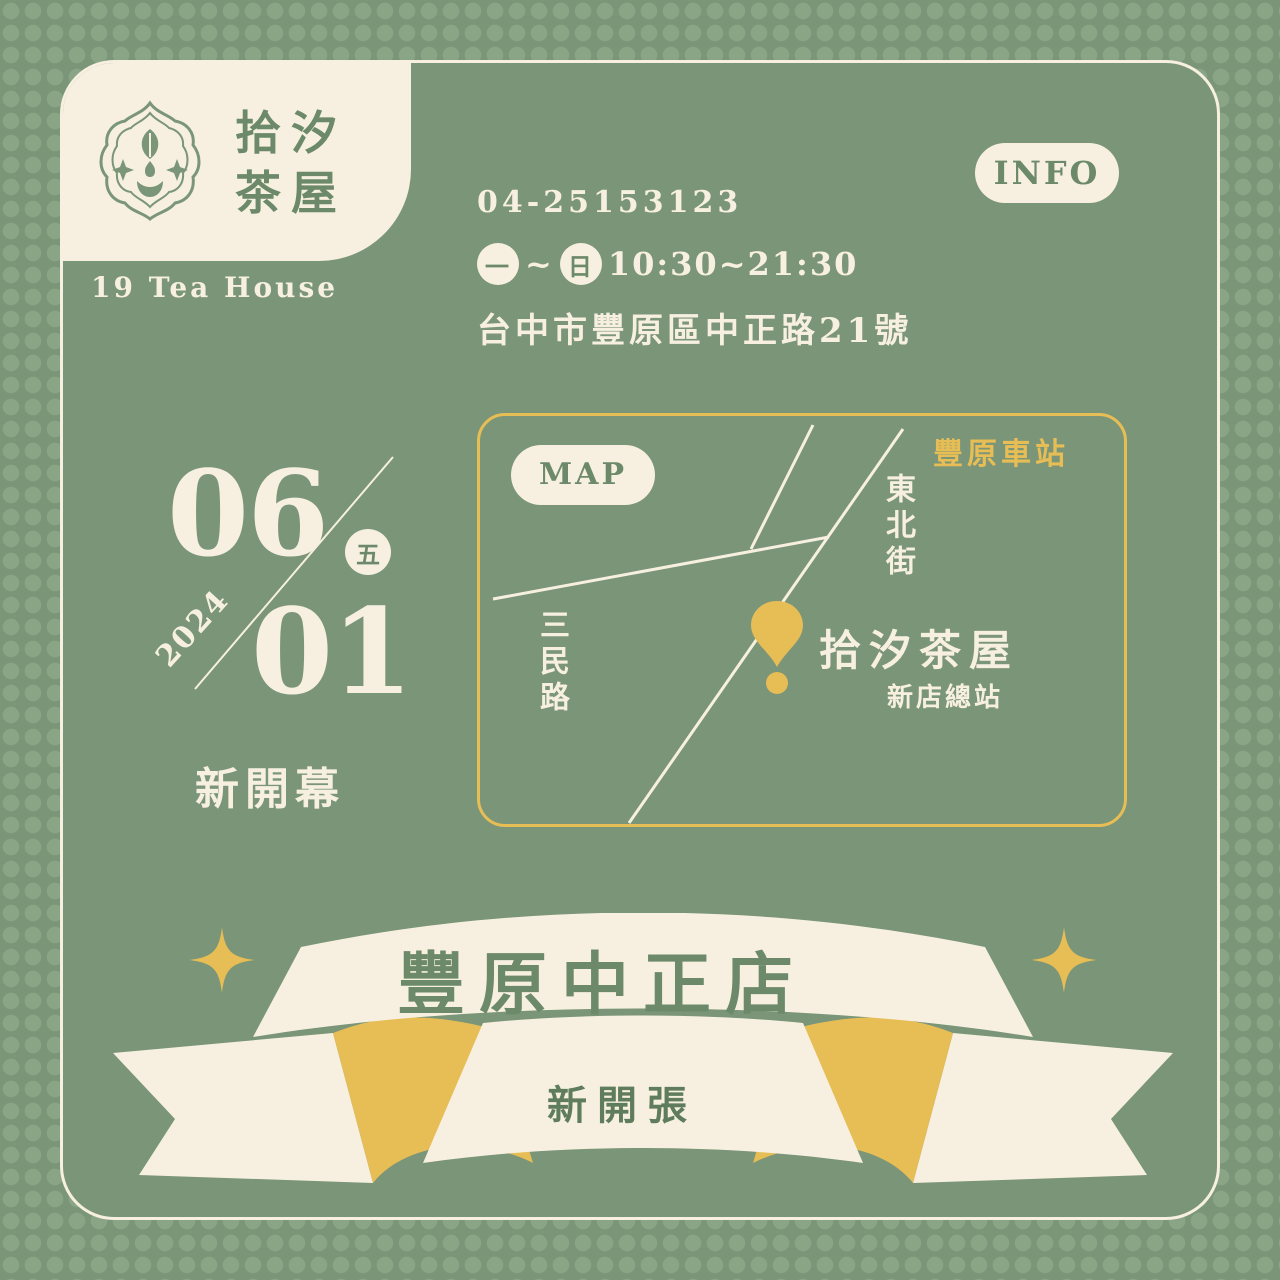 The image size is (1280, 1280). I want to click on opening-hours: 一 ~ 日 10:30~21:30, so click(667, 264).